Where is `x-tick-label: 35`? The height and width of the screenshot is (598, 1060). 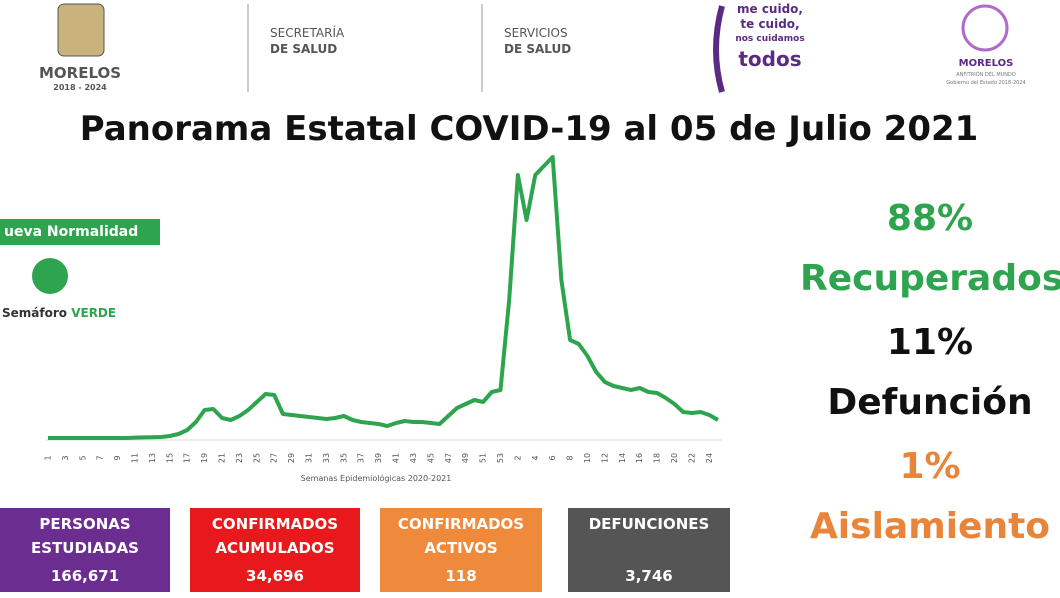 x-tick-label: 35 is located at coordinates (343, 458).